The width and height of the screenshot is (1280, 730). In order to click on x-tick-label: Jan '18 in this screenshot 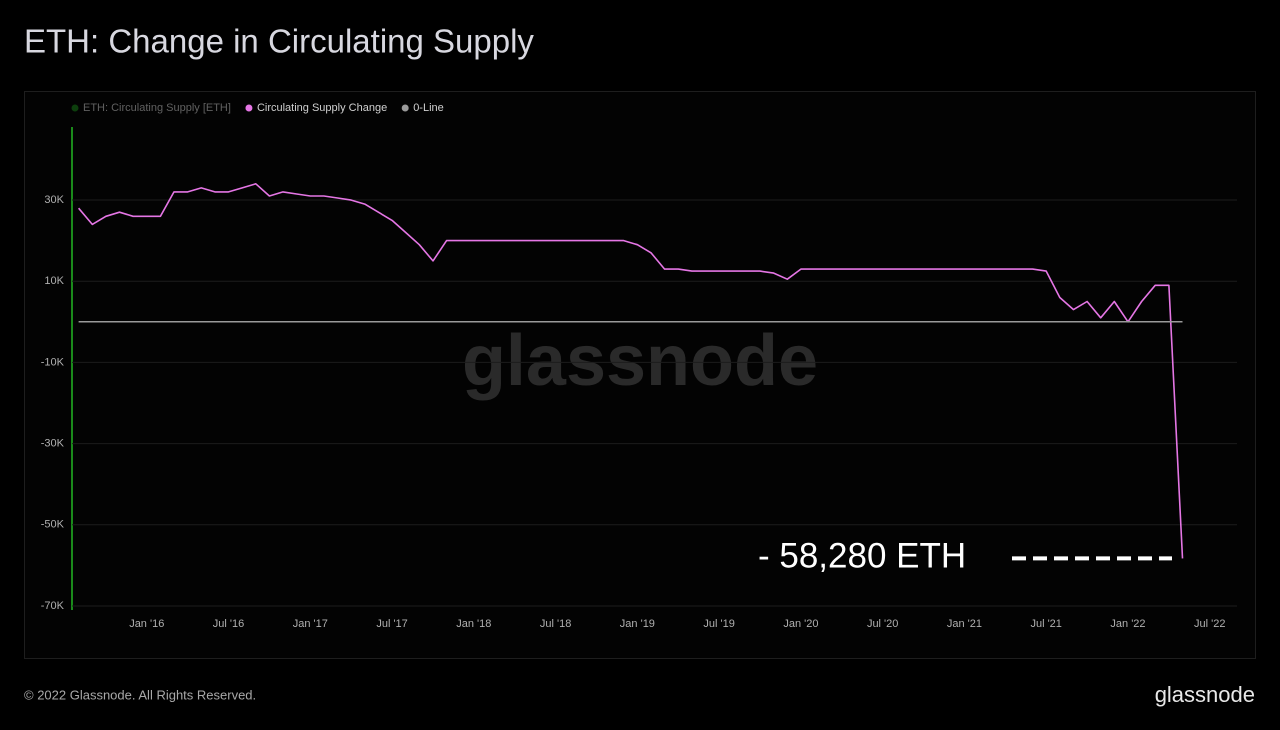, I will do `click(473, 624)`.